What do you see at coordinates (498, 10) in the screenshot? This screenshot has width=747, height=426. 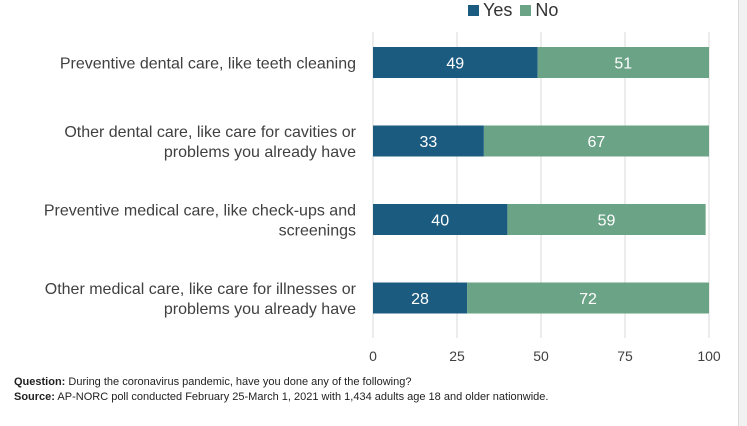 I see `legend-label-yes: Yes` at bounding box center [498, 10].